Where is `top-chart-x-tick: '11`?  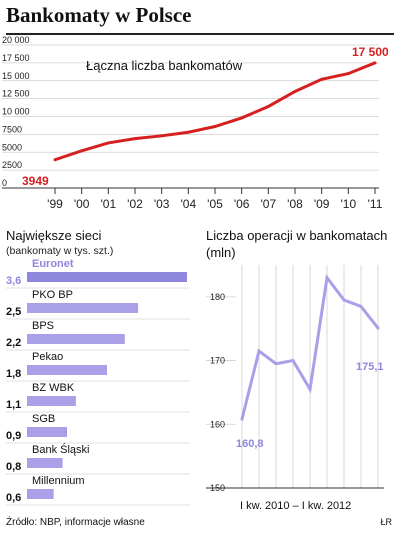 top-chart-x-tick: '11 is located at coordinates (375, 204).